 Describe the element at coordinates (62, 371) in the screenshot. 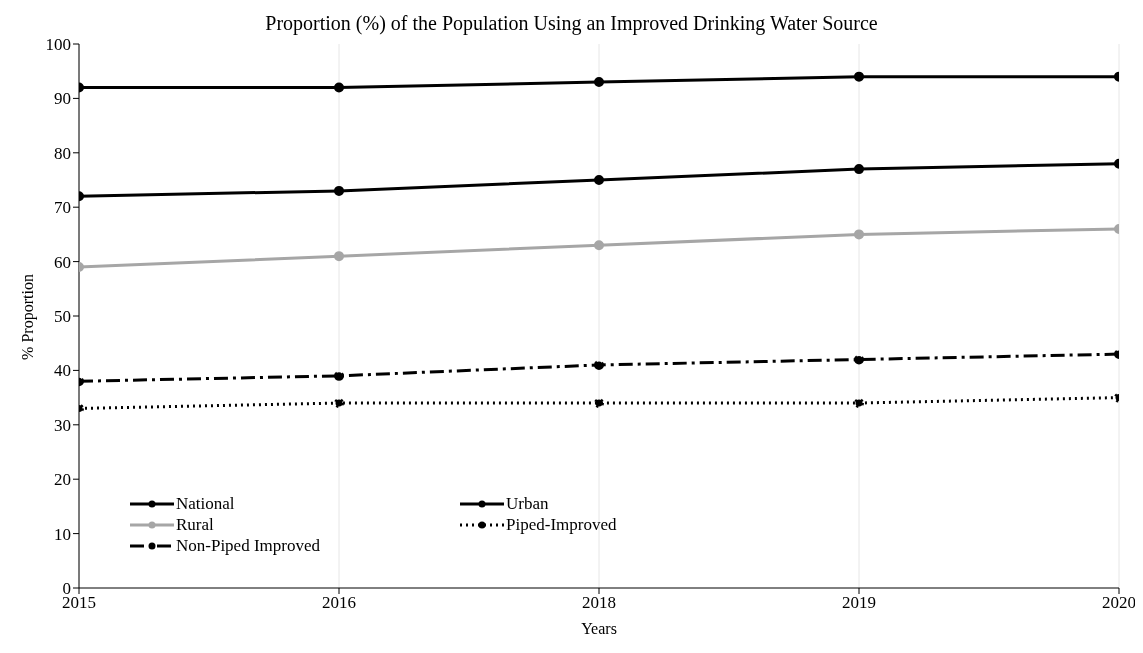

I see `y-tick-label: 40` at that location.